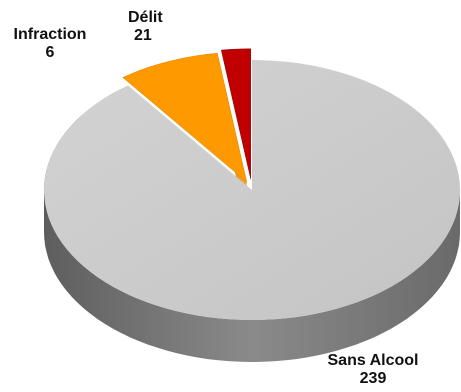  What do you see at coordinates (143, 35) in the screenshot?
I see `data-label-delit-value: 21` at bounding box center [143, 35].